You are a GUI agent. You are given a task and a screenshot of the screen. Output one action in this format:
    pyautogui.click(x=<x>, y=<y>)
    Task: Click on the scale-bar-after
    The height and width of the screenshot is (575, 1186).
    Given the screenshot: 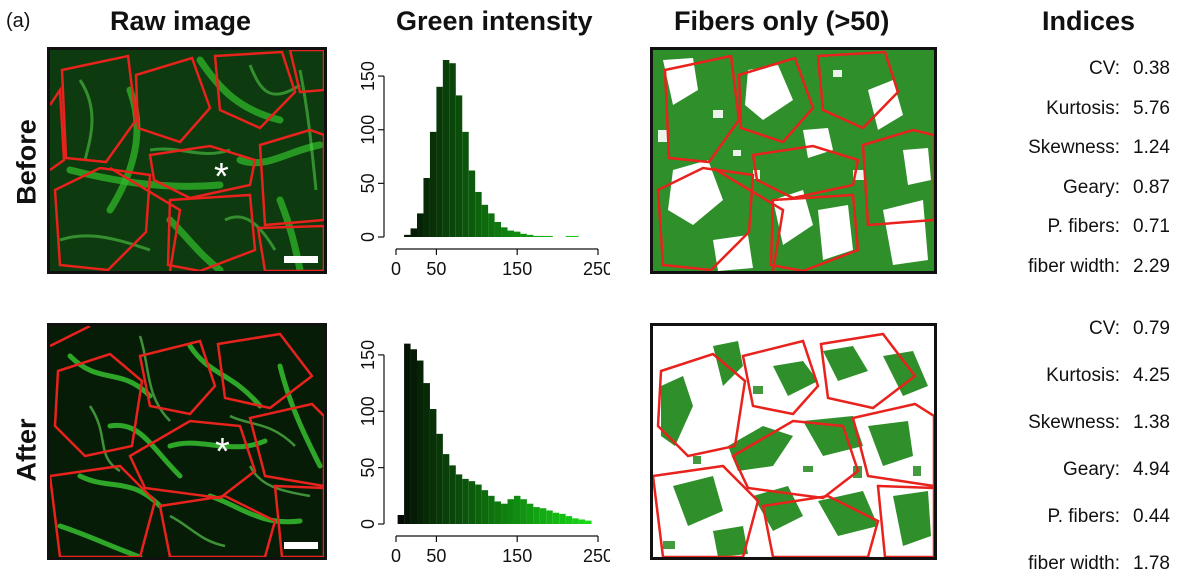 What is the action you would take?
    pyautogui.click(x=301, y=545)
    